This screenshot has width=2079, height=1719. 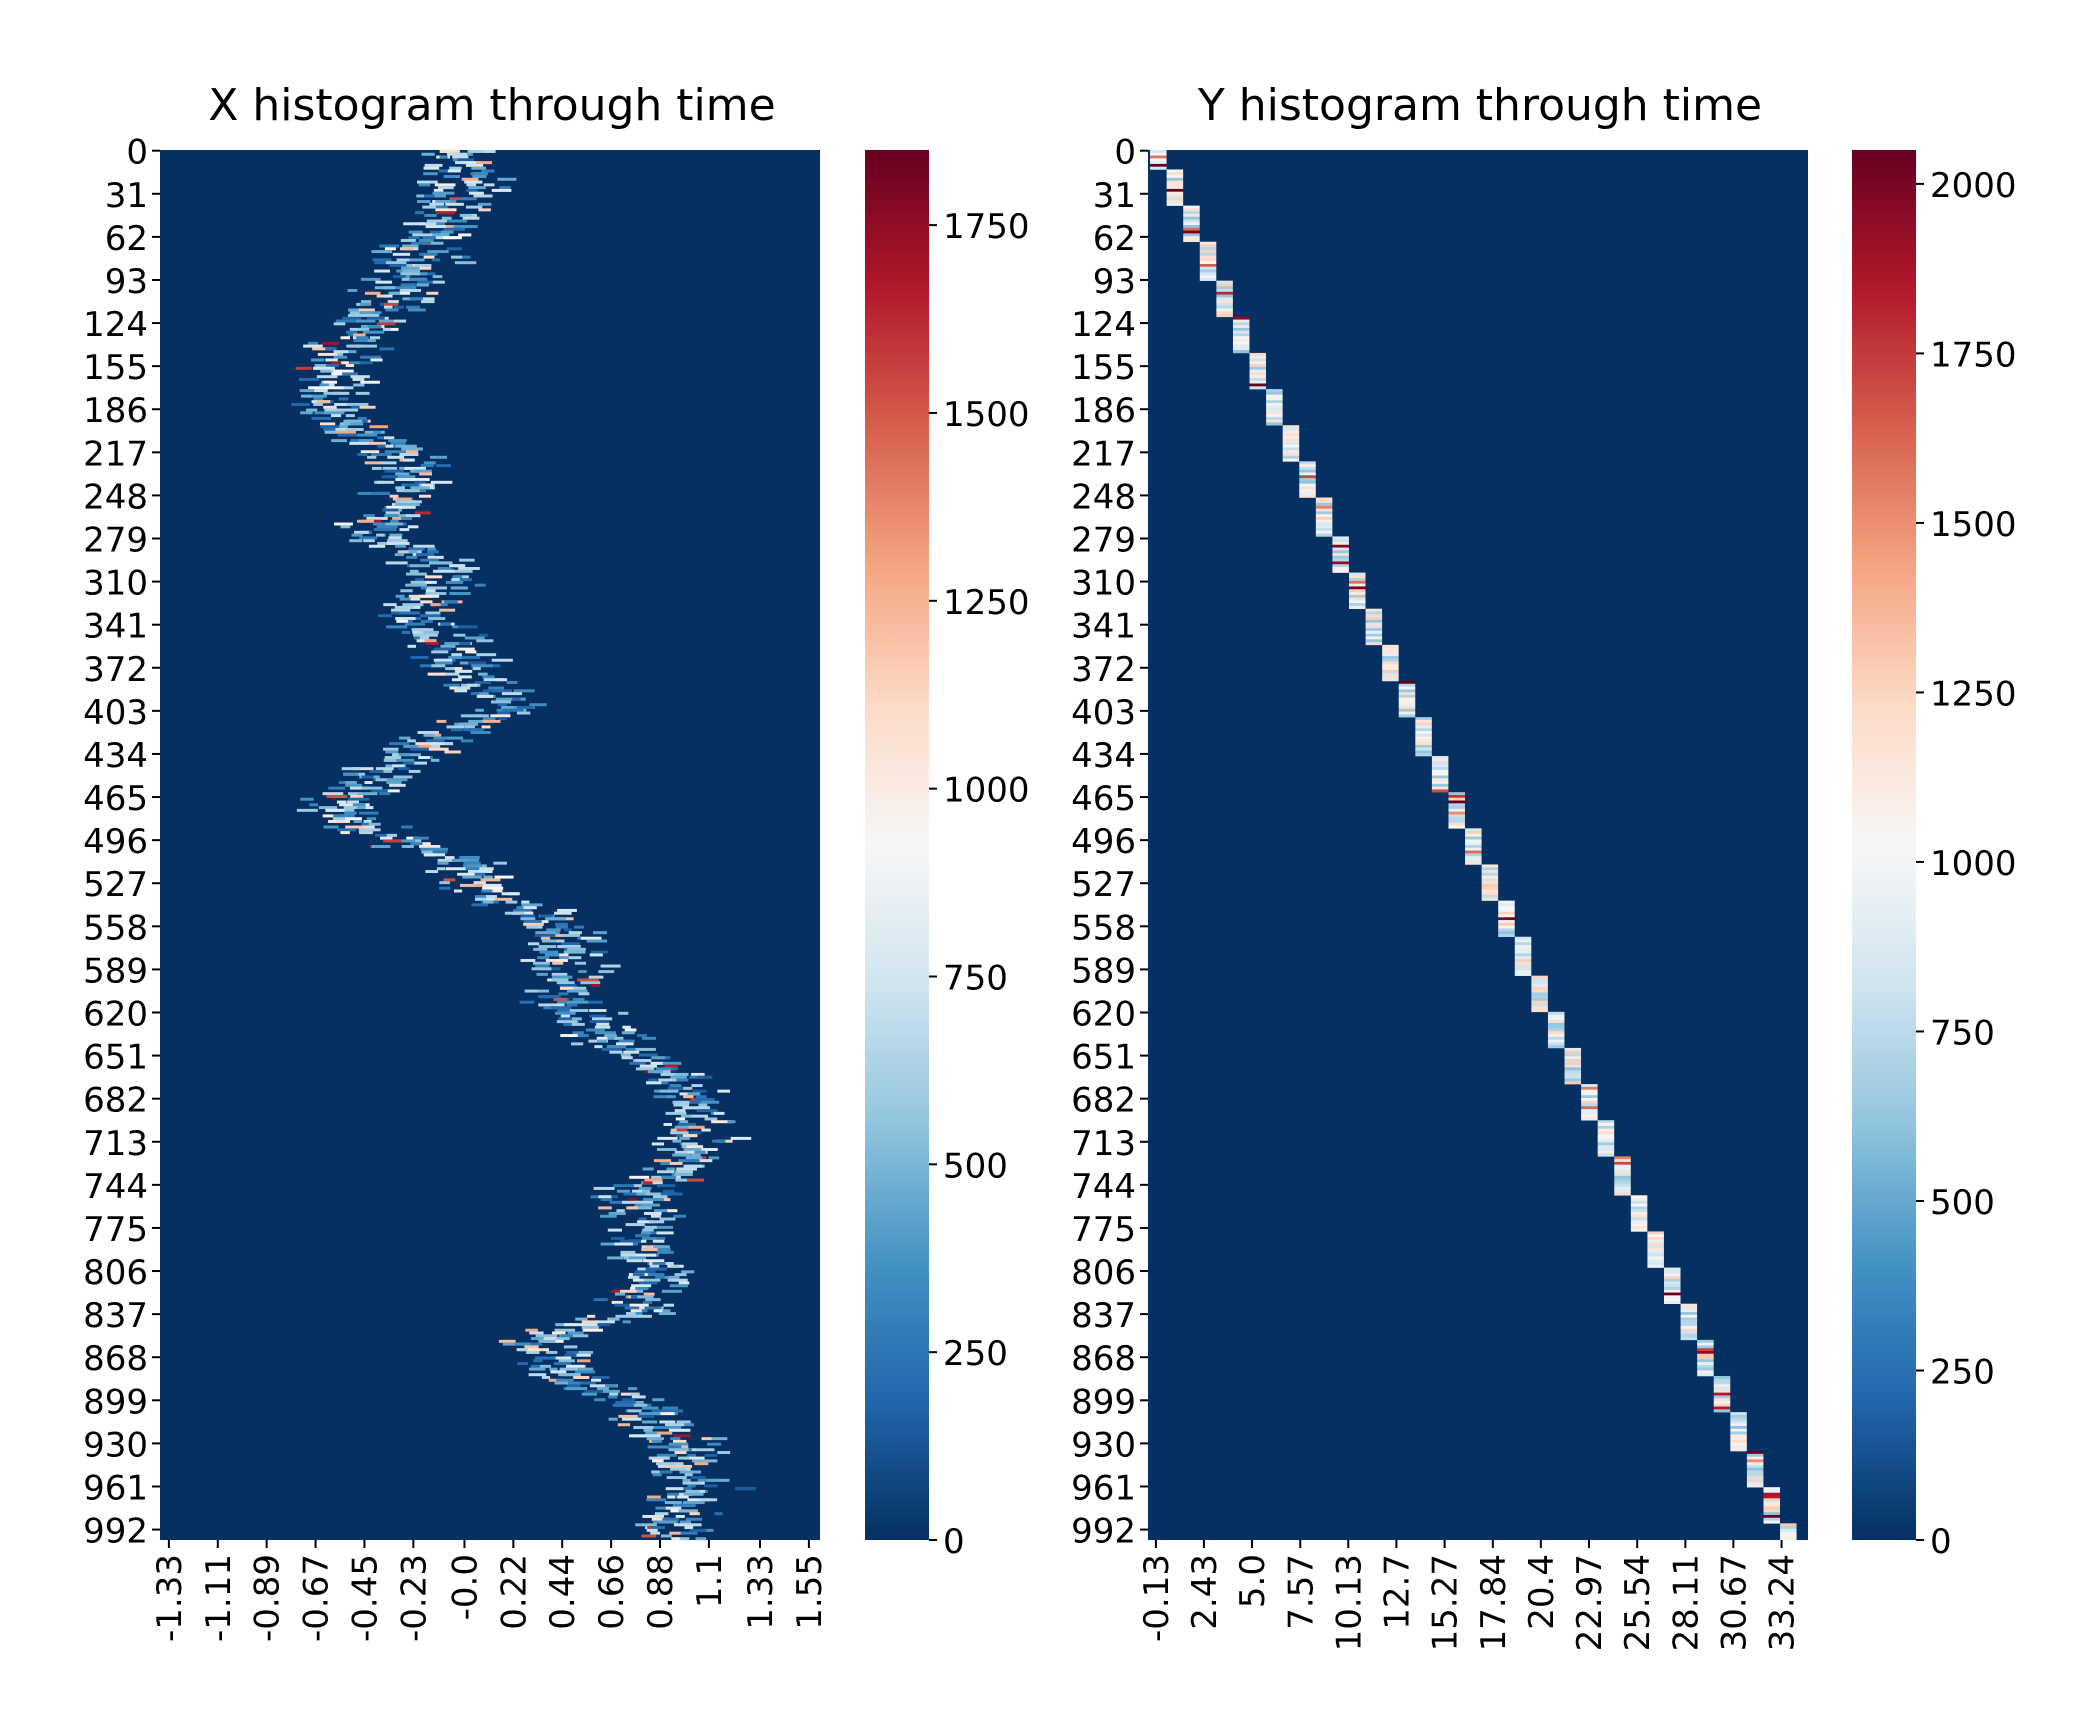 What do you see at coordinates (1103, 368) in the screenshot?
I see `y-tick-label: 155` at bounding box center [1103, 368].